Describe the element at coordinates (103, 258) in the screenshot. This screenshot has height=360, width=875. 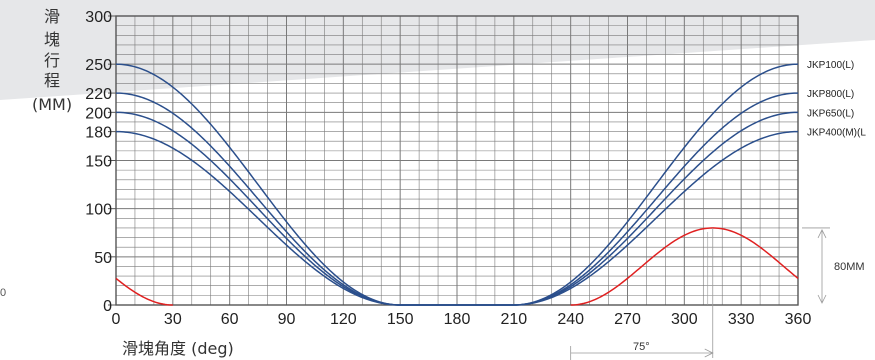
I see `y-tick-label: 50` at that location.